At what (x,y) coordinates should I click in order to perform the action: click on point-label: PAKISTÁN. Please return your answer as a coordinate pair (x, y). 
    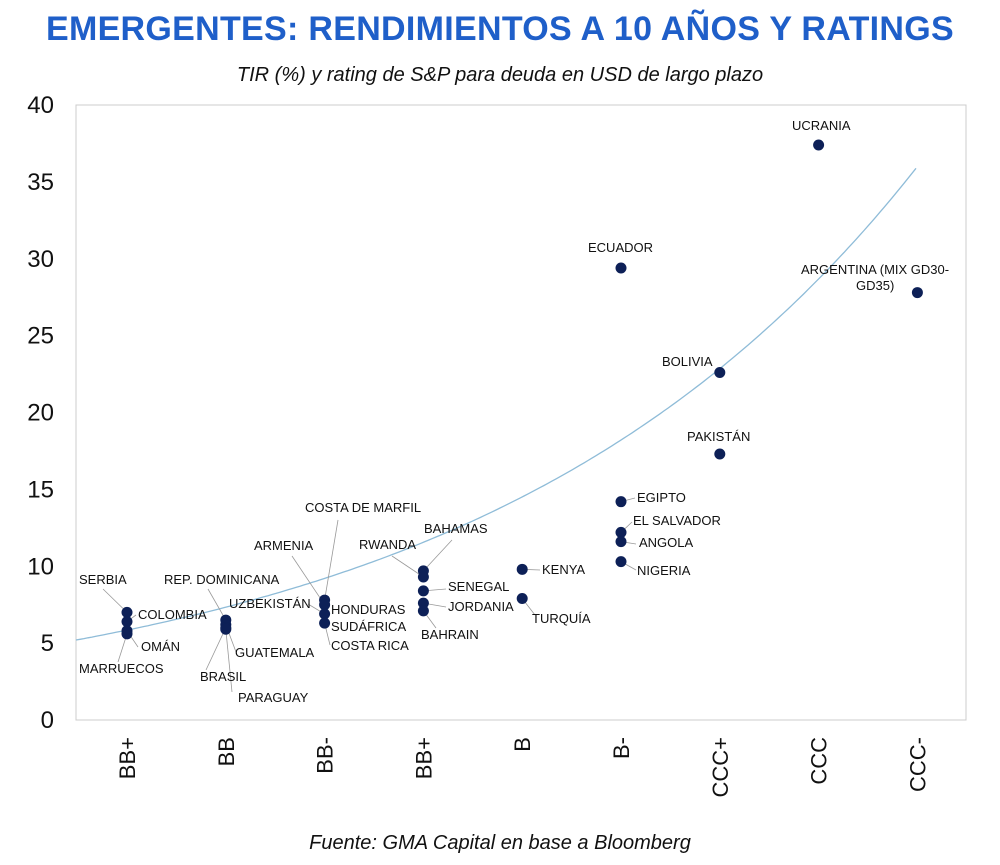
    Looking at the image, I should click on (718, 436).